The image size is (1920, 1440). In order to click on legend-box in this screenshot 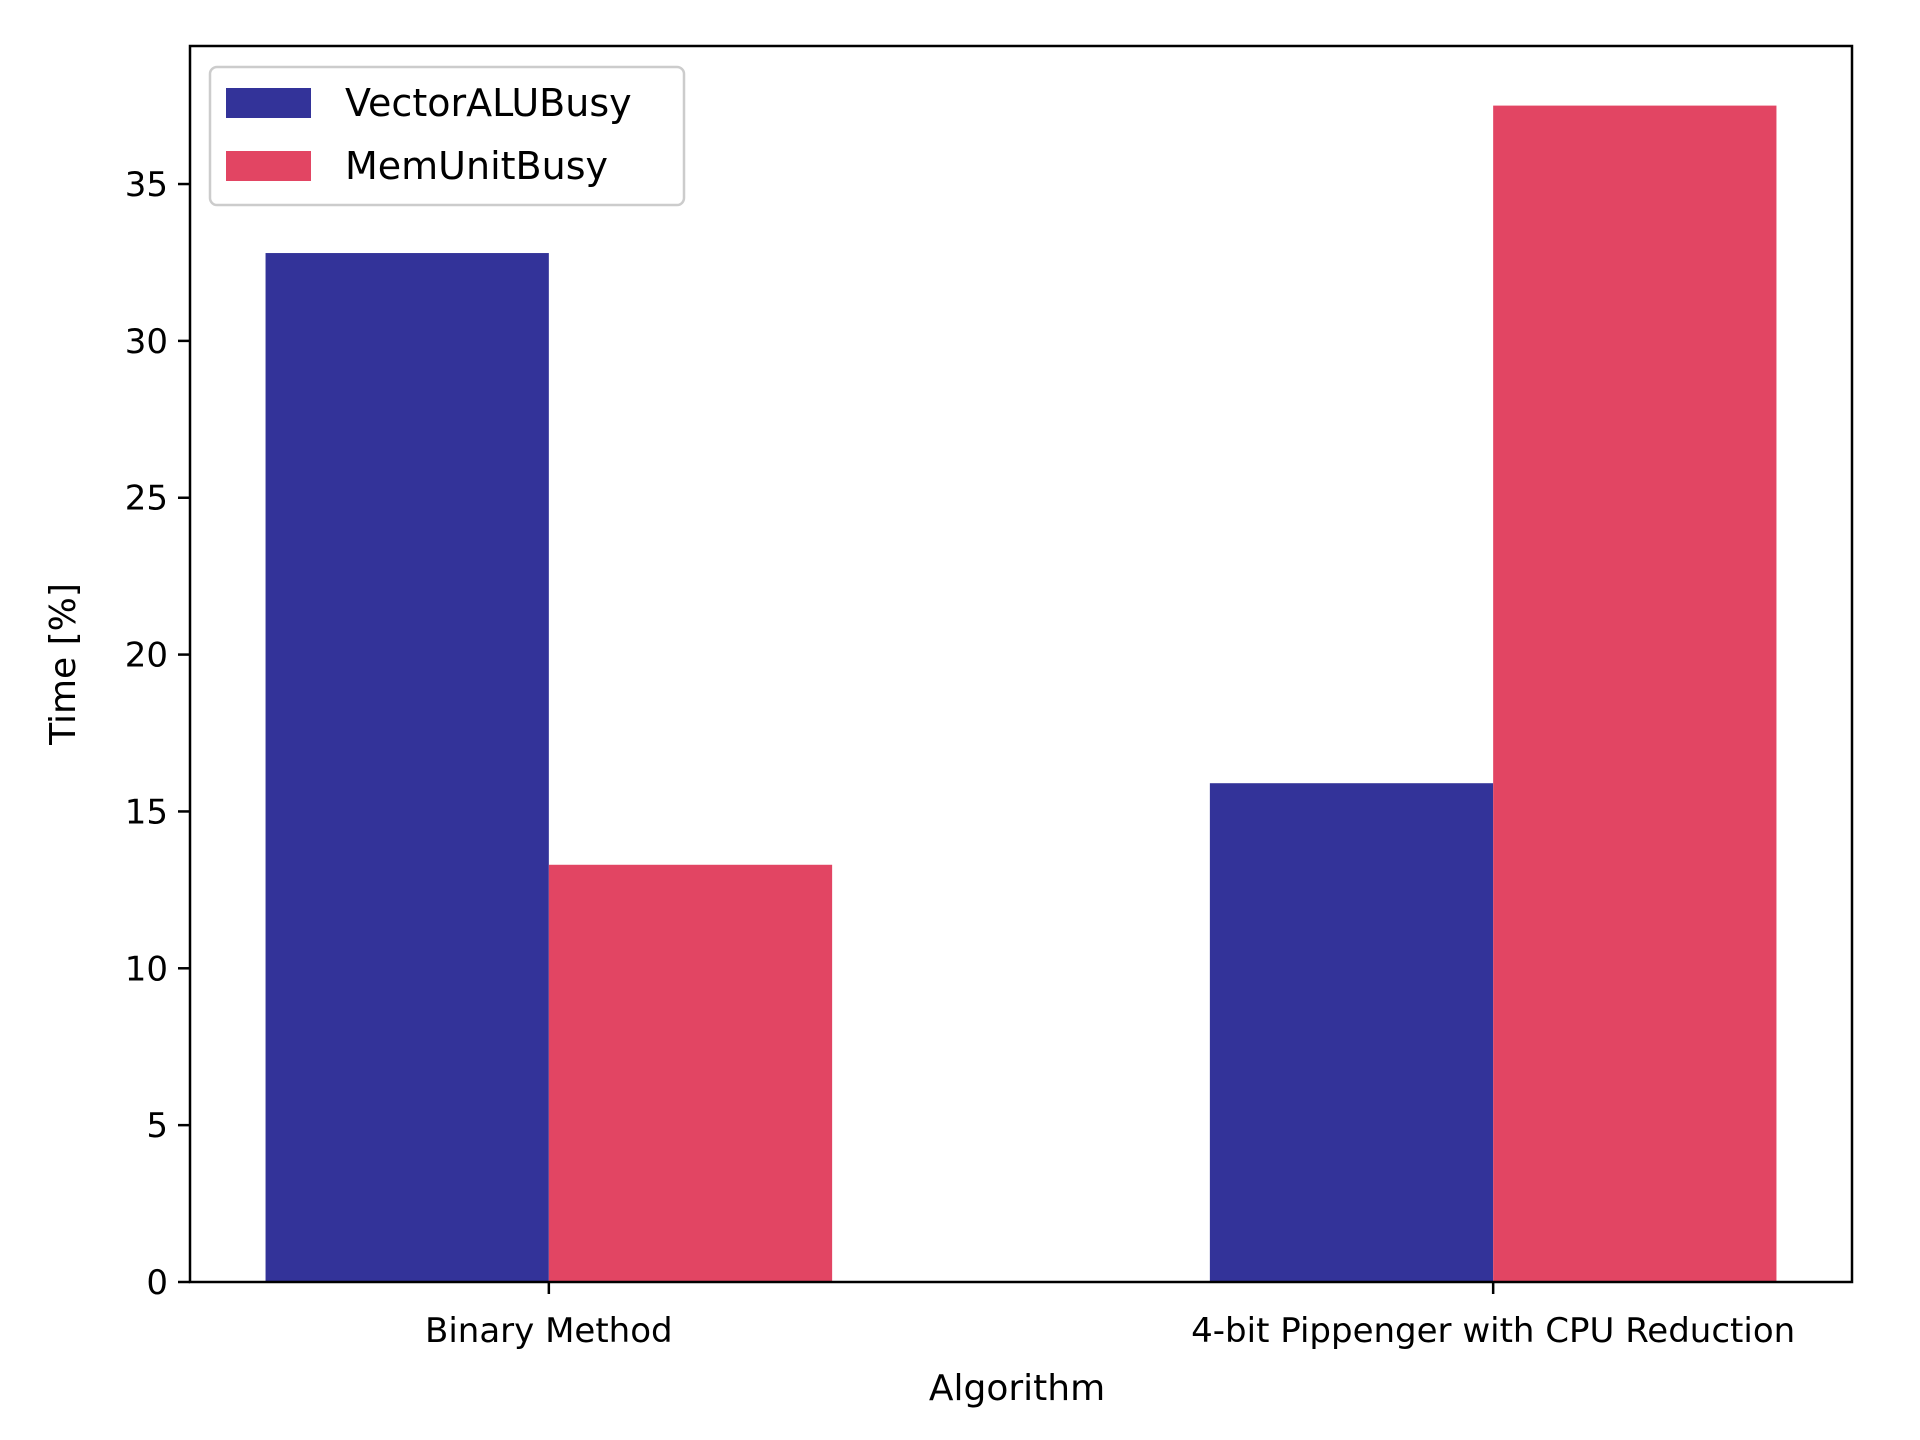, I will do `click(447, 136)`.